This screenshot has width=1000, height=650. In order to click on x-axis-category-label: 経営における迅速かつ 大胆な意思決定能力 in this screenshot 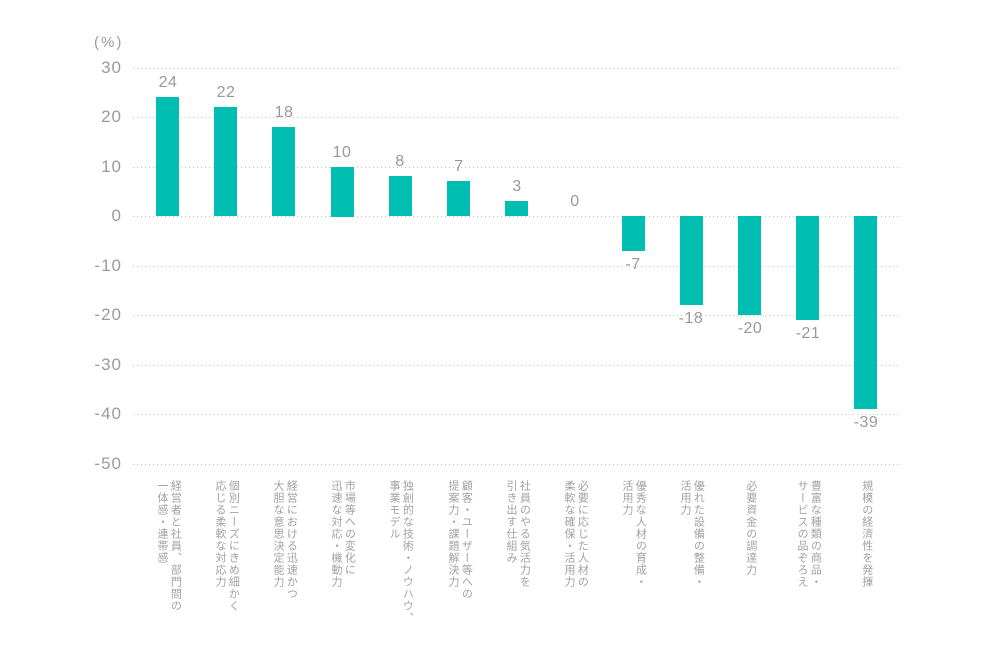, I will do `click(285, 540)`.